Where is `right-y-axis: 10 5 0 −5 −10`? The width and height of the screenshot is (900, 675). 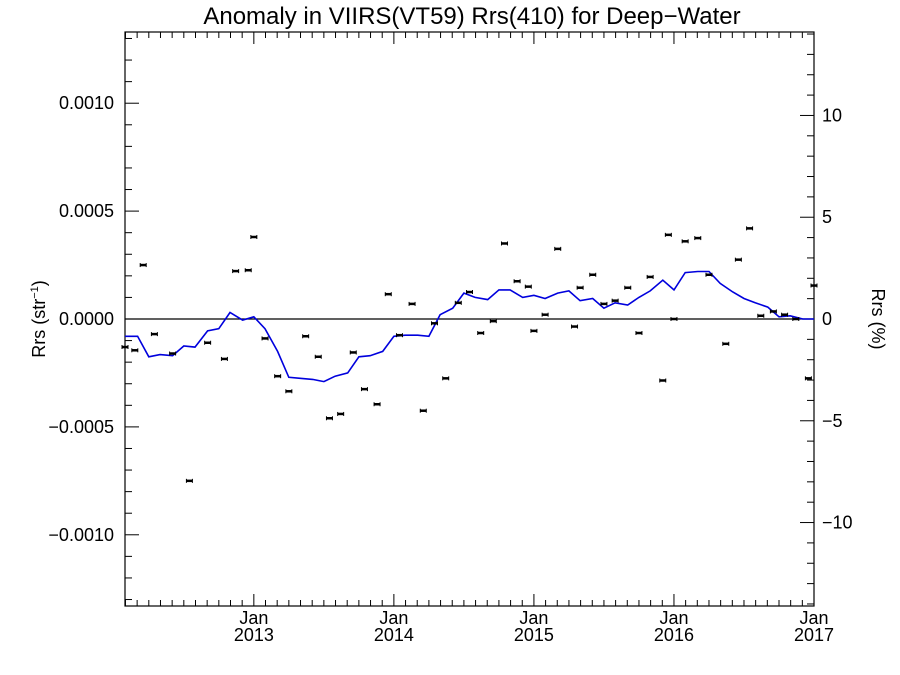 right-y-axis: 10 5 0 −5 −10 is located at coordinates (826, 319).